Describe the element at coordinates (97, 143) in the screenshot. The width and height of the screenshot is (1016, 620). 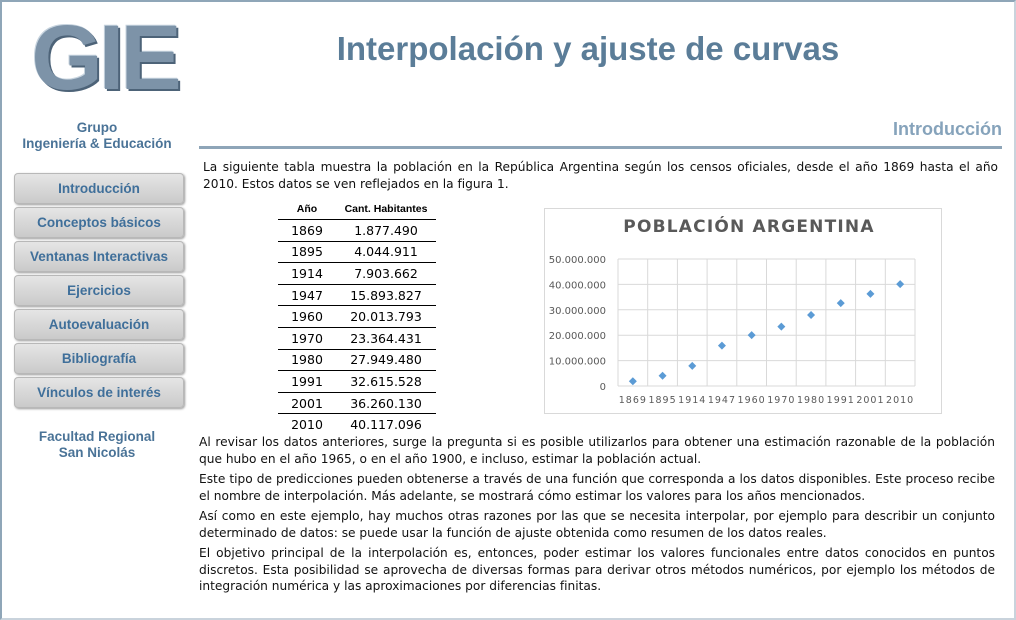
I see `group-line: Ingeniería & Educación` at that location.